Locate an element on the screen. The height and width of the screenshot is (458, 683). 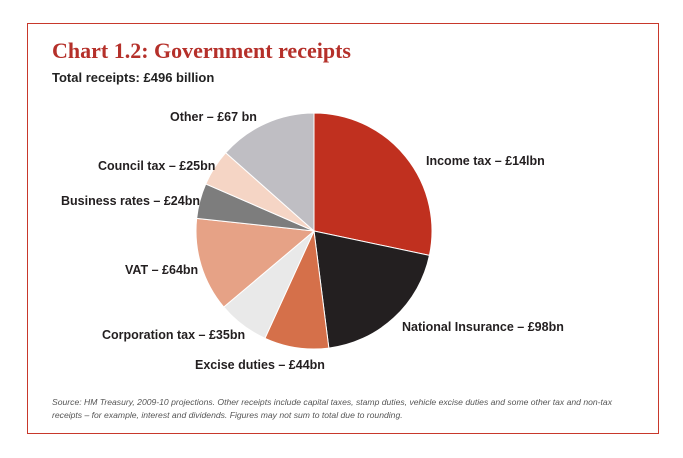
pie-slice-income-tax is located at coordinates (373, 184).